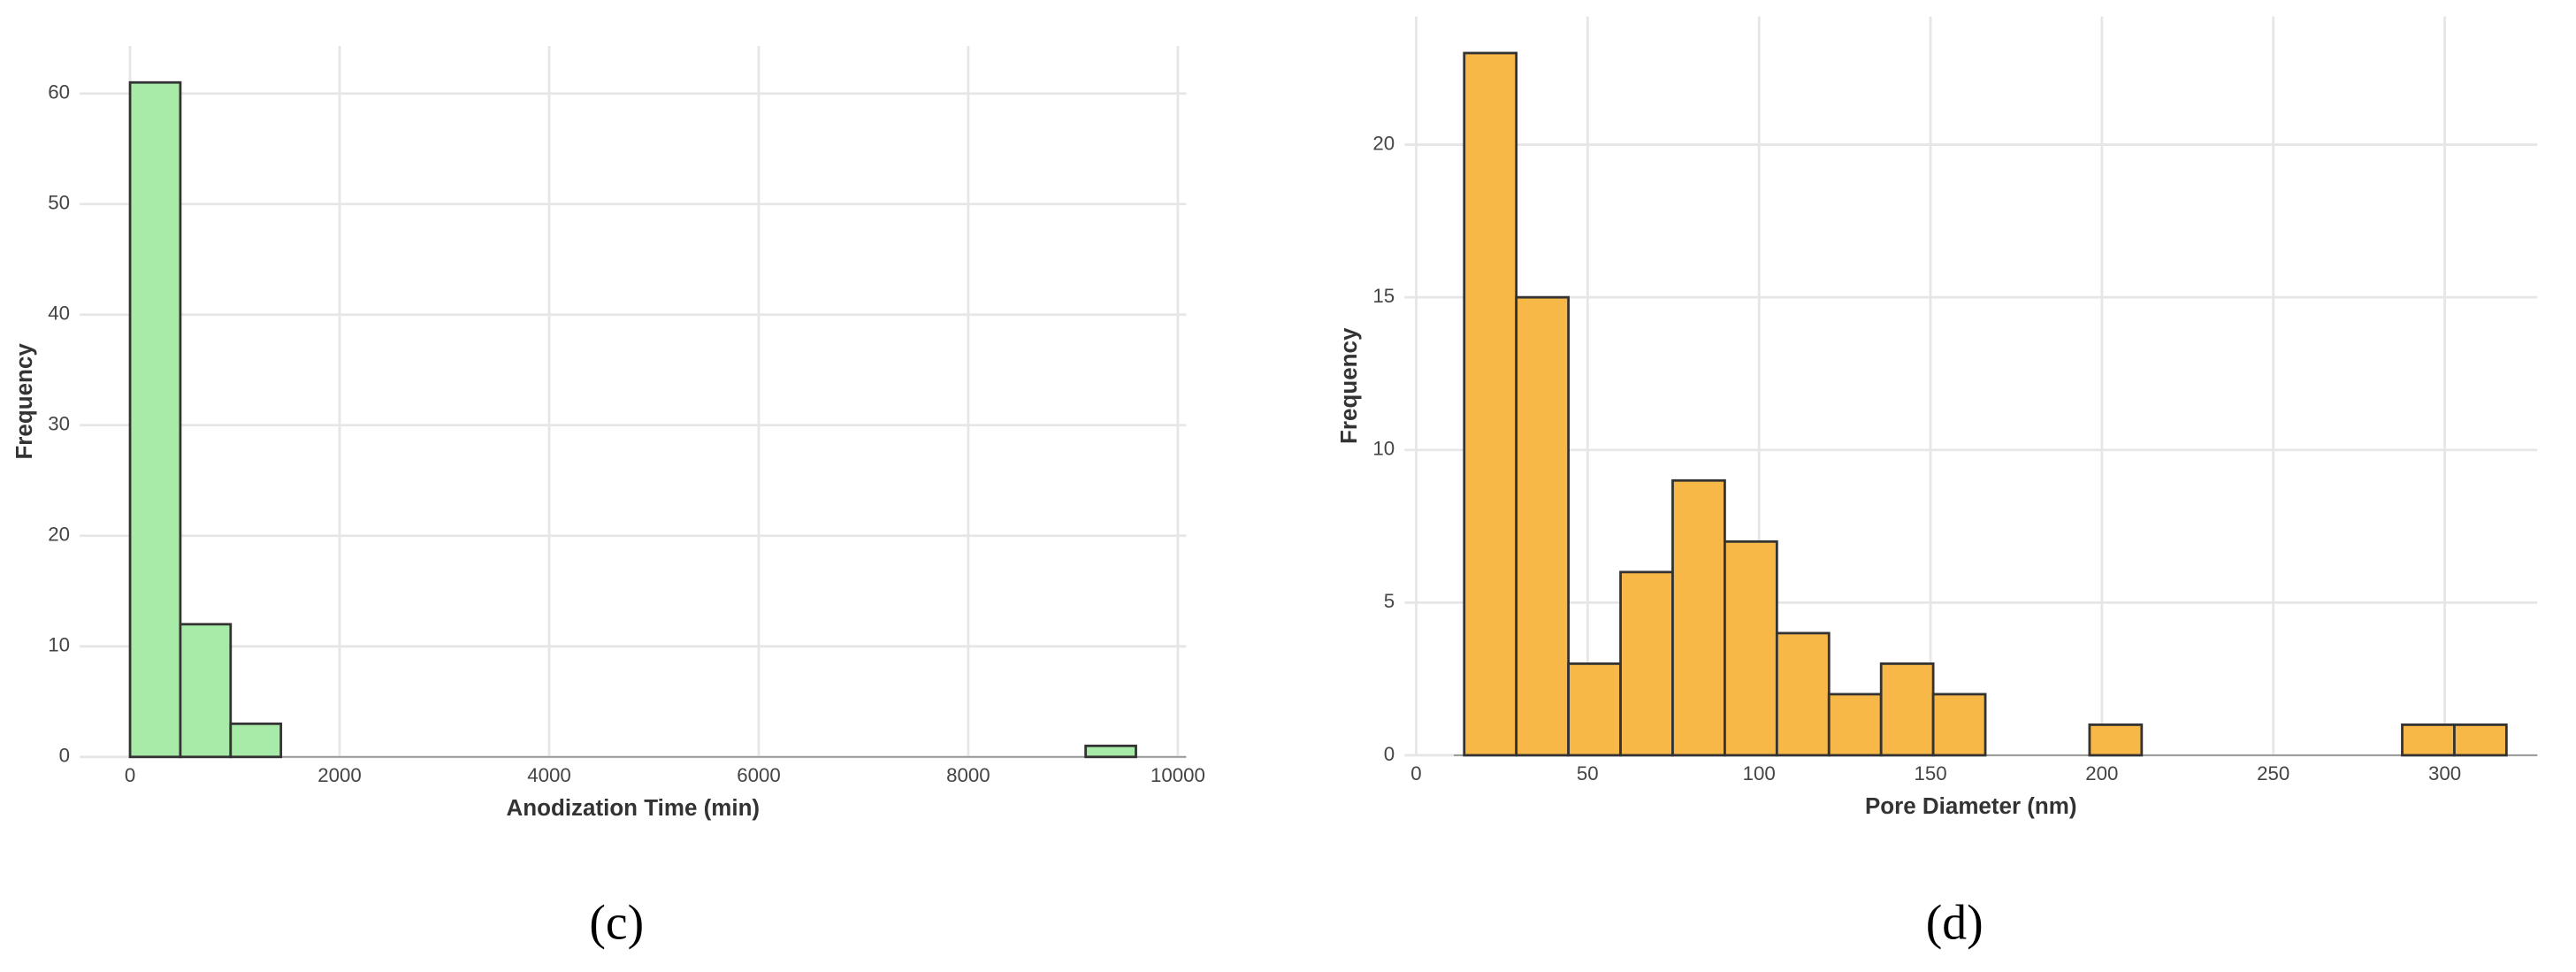  I want to click on y-tick-label: 50, so click(59, 203).